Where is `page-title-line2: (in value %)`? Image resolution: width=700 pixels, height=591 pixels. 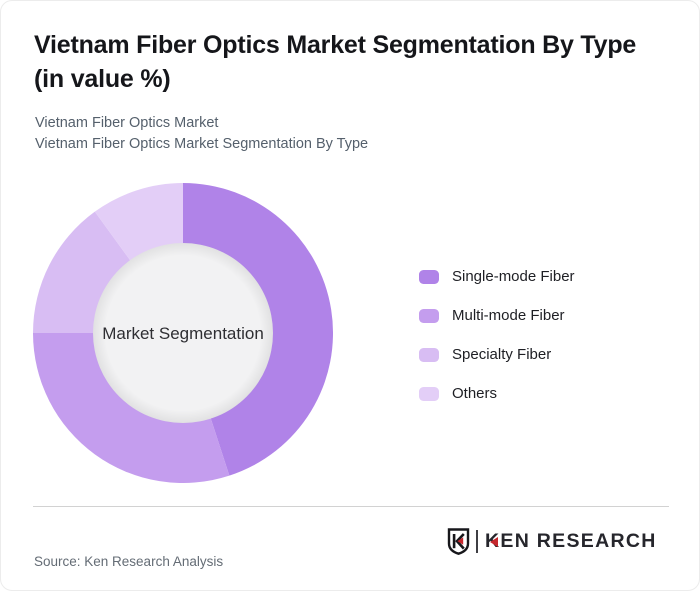
page-title-line2: (in value %) is located at coordinates (102, 79).